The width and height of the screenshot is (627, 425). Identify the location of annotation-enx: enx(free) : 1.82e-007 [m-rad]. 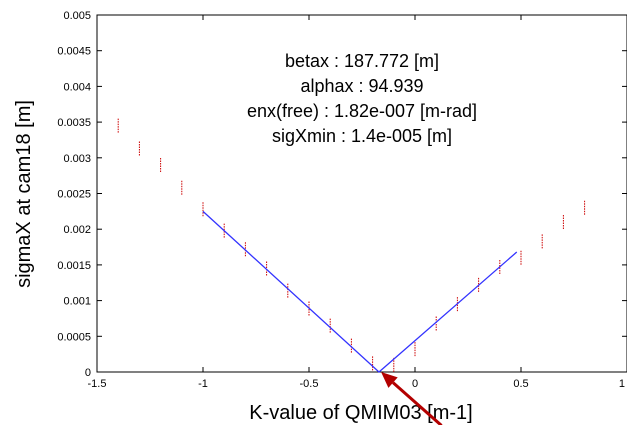
(362, 111).